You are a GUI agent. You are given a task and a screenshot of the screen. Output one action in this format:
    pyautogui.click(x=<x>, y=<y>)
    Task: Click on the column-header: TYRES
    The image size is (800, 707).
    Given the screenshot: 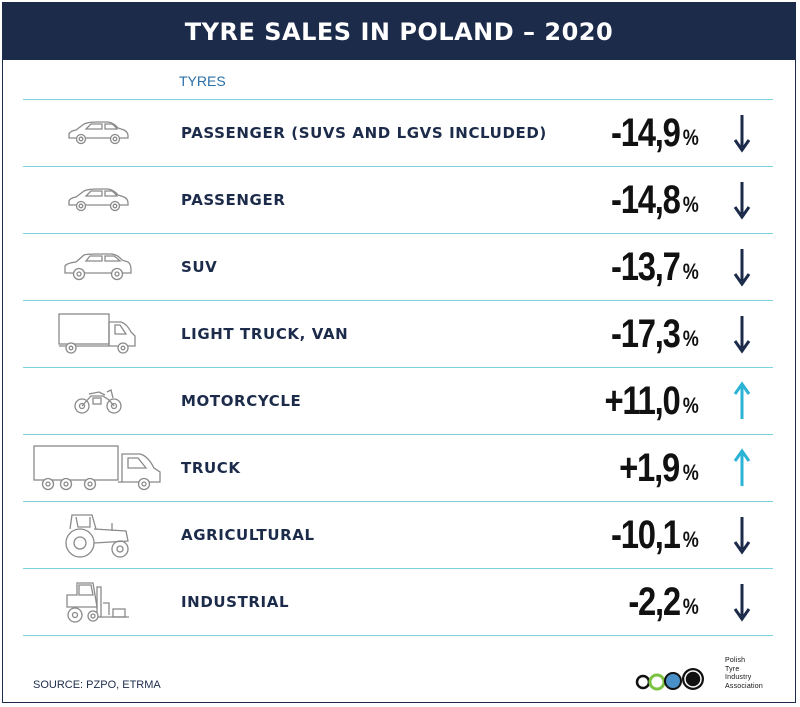 What is the action you would take?
    pyautogui.click(x=202, y=81)
    